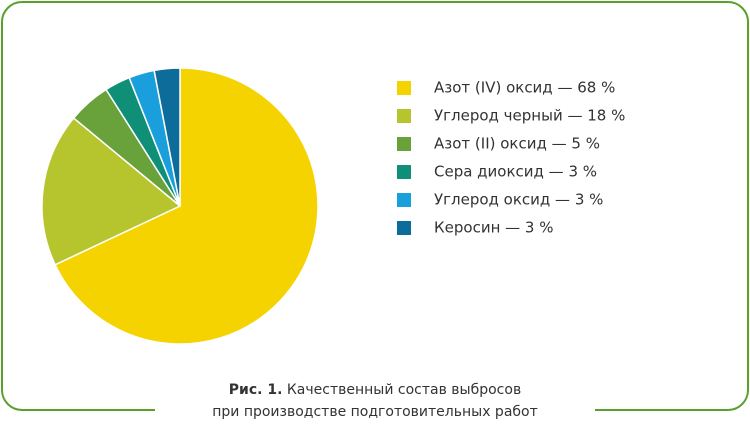  I want to click on legend-label: Углерод черный — 18 %, so click(529, 116).